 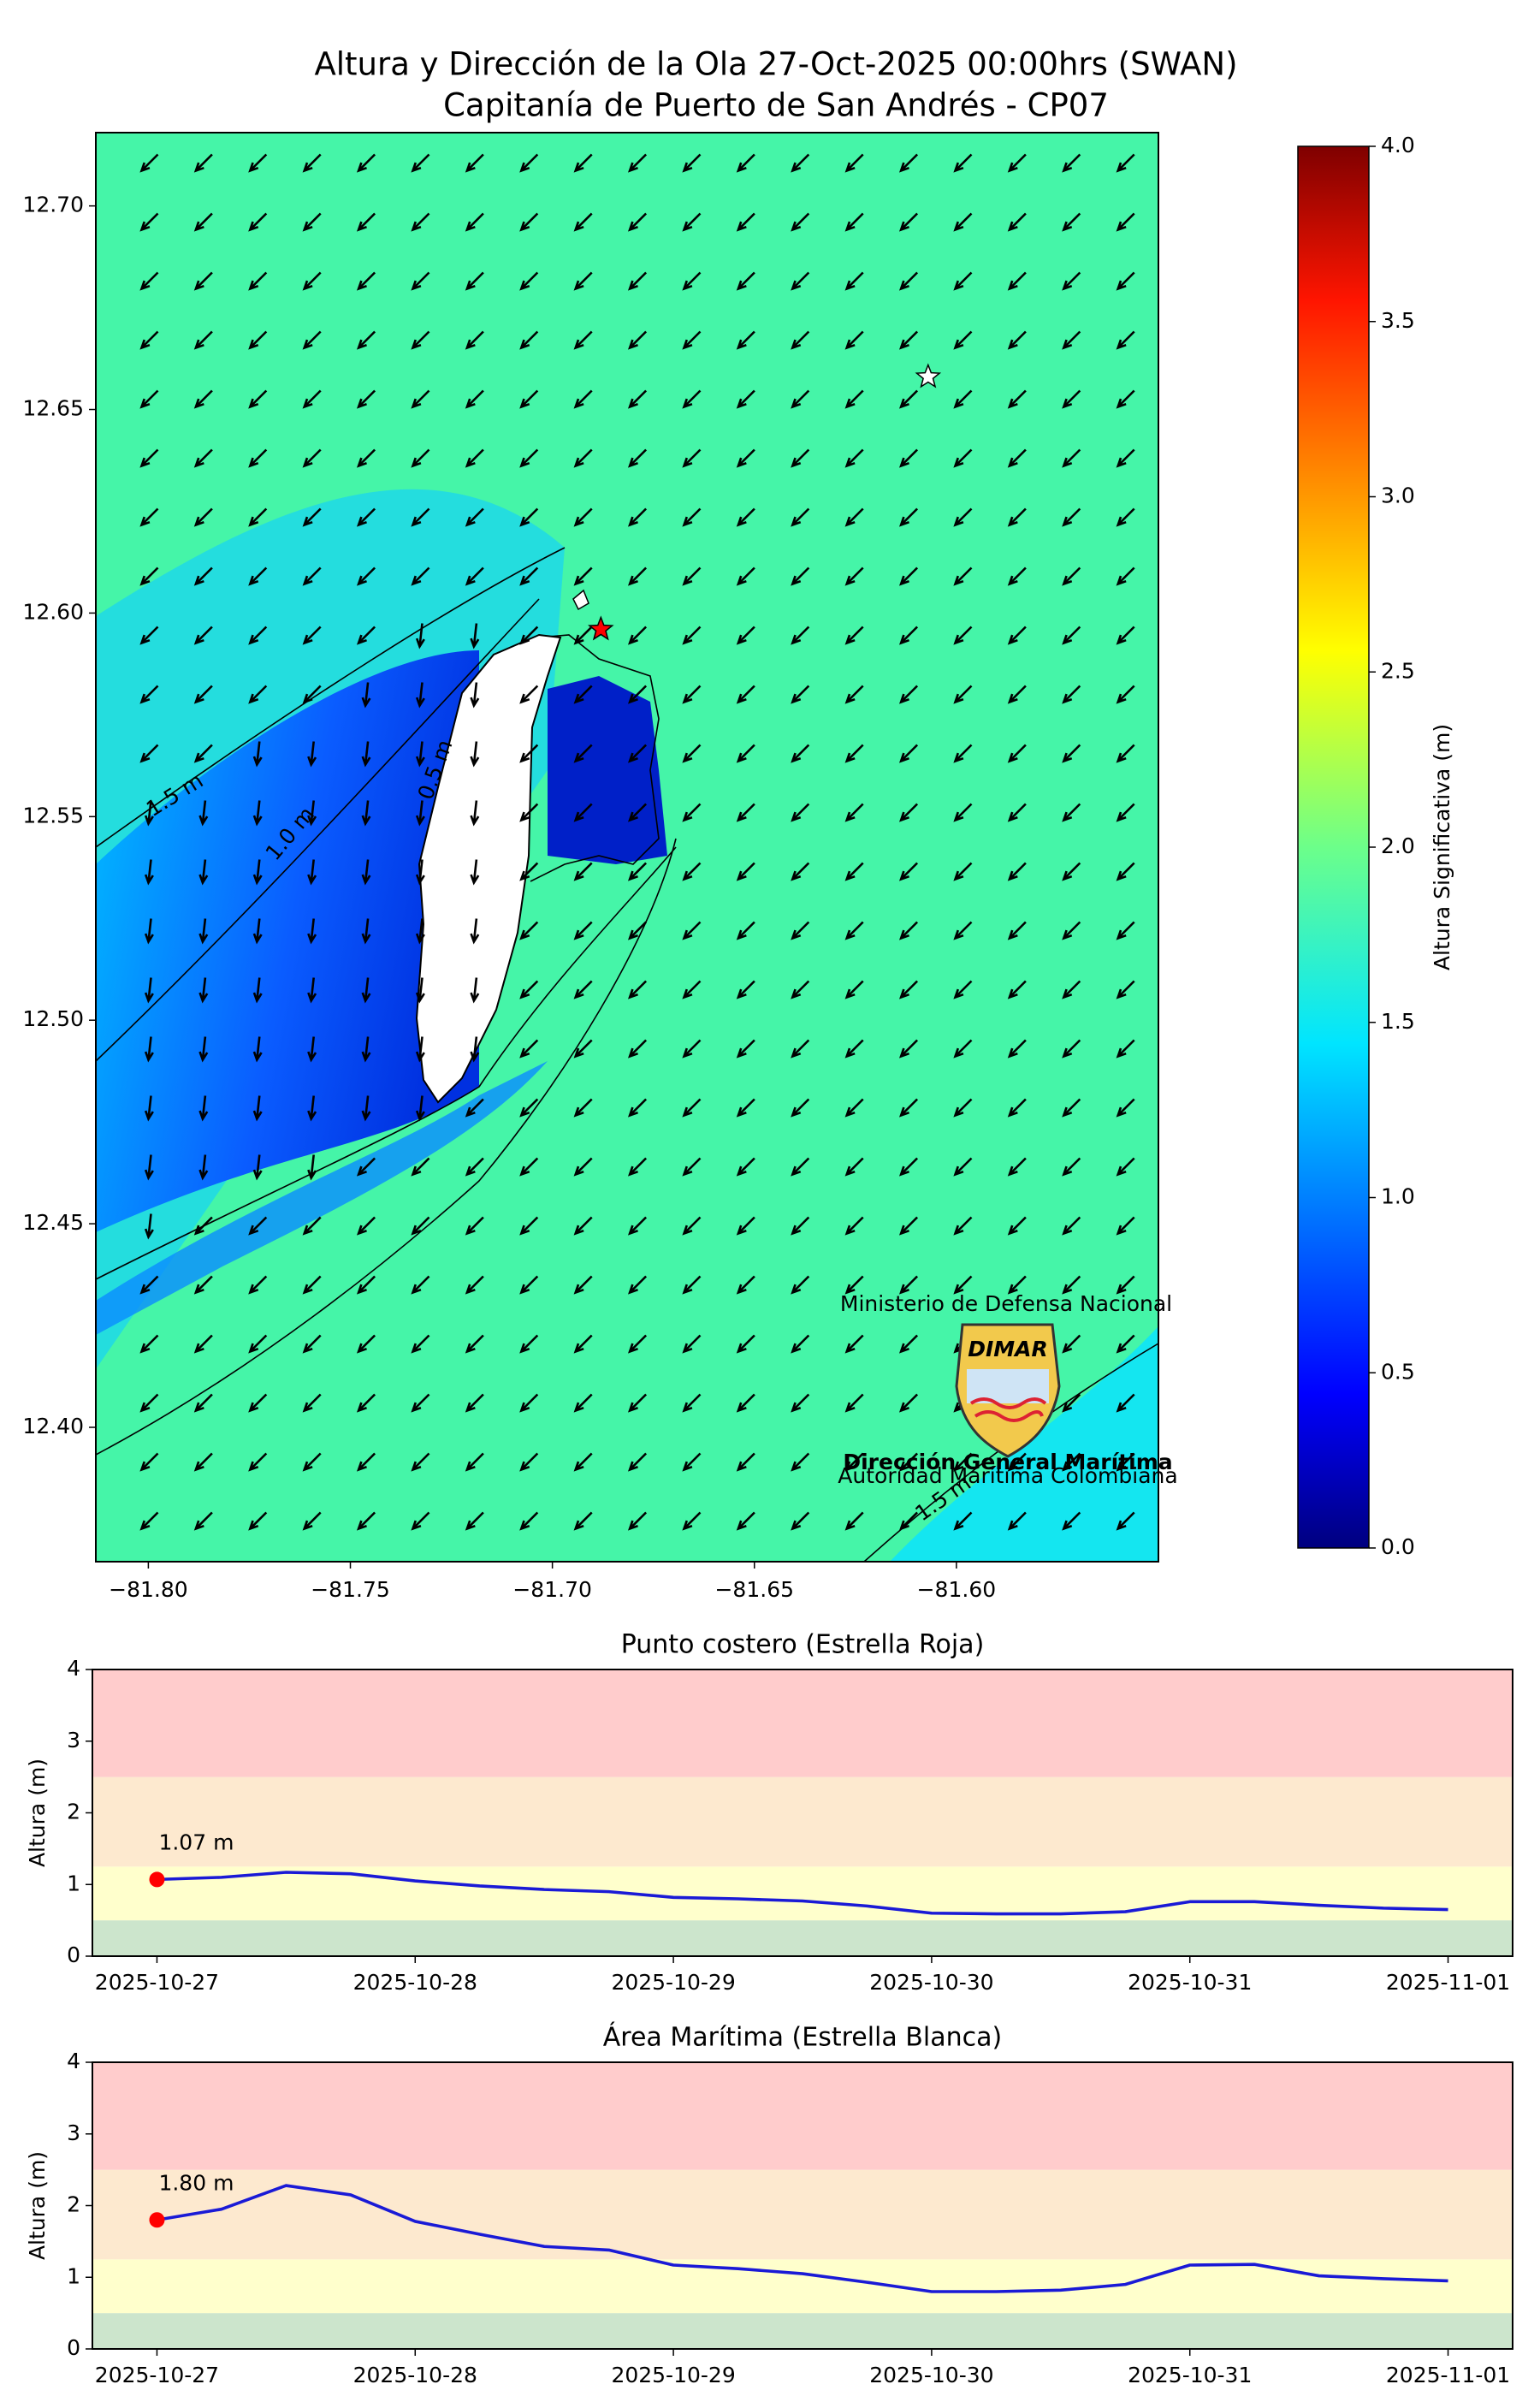 What do you see at coordinates (1398, 1021) in the screenshot?
I see `colorbar-tick-label: 1.5` at bounding box center [1398, 1021].